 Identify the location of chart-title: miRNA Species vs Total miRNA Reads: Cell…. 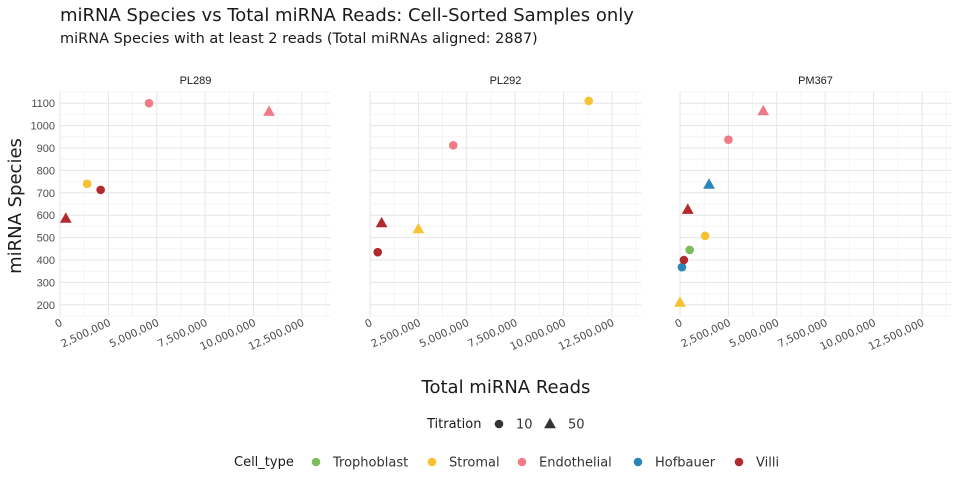
(347, 15).